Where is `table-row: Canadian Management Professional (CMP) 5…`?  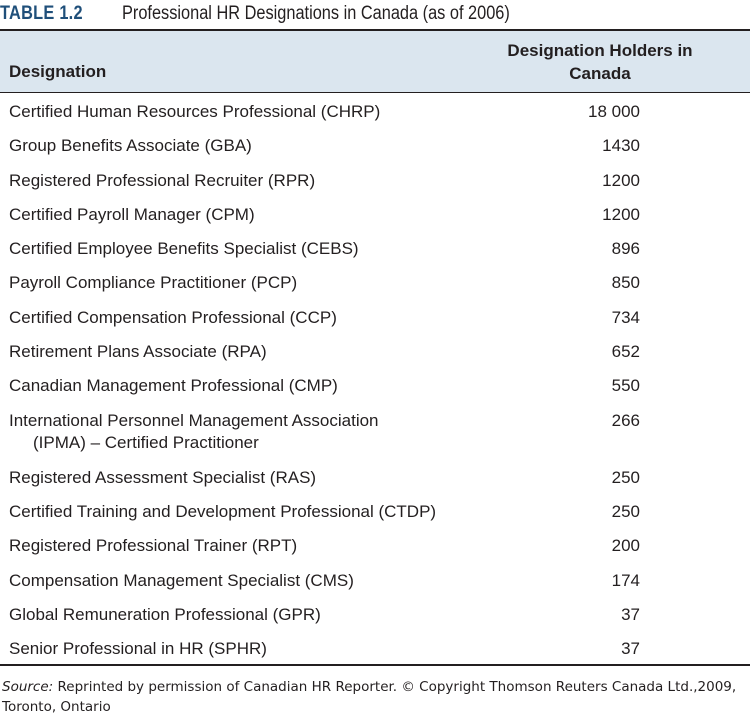 table-row: Canadian Management Professional (CMP) 5… is located at coordinates (375, 384).